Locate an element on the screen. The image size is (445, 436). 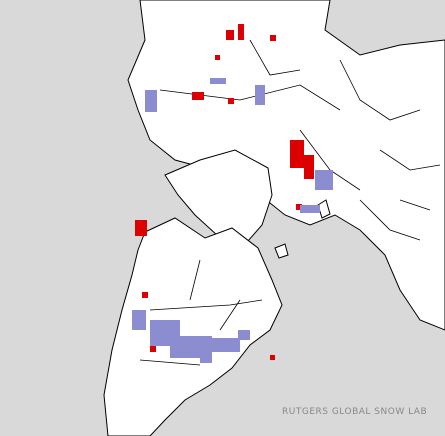
greenland is located at coordinates (218, 200).